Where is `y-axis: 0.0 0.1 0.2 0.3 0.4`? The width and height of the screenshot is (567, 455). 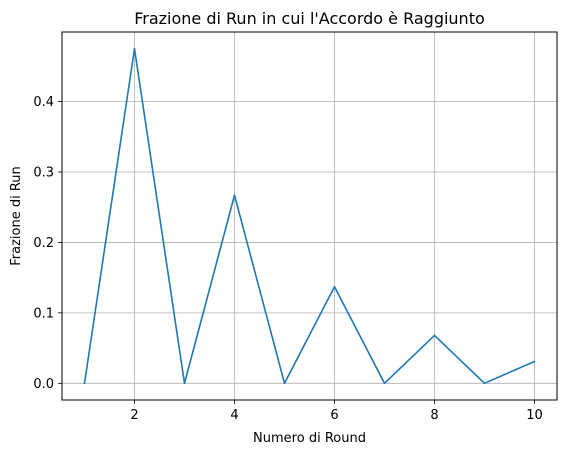
y-axis: 0.0 0.1 0.2 0.3 0.4 is located at coordinates (47, 243).